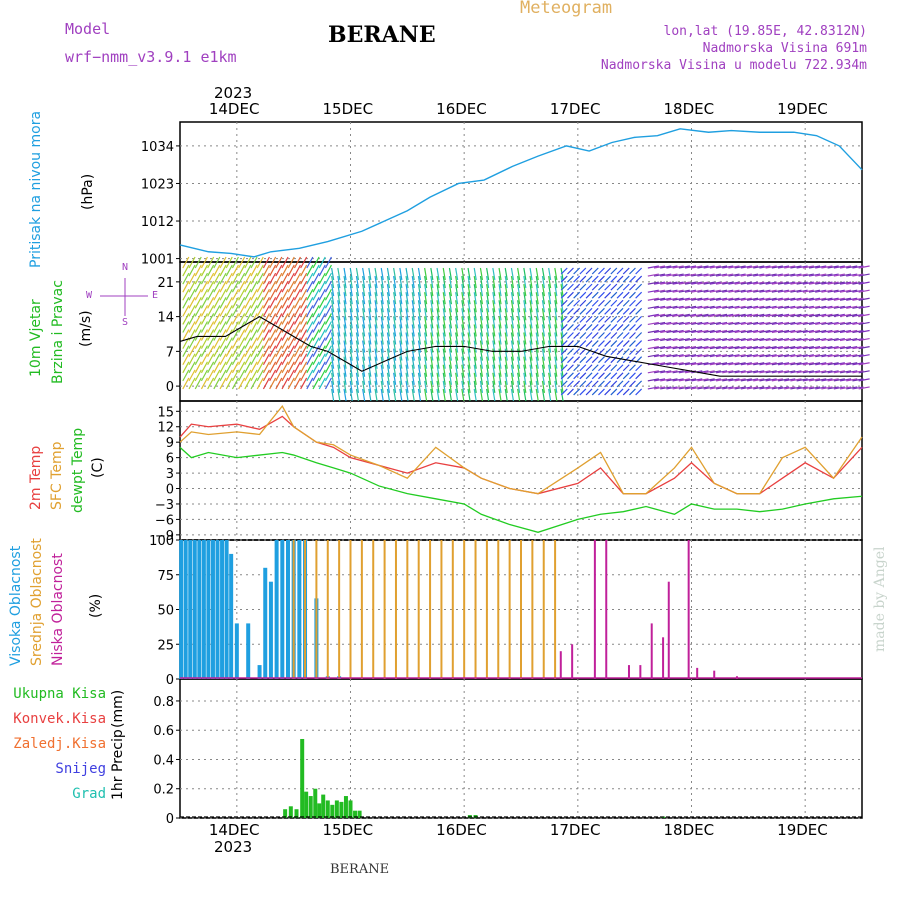 The image size is (900, 900). What do you see at coordinates (306, 804) in the screenshot?
I see `precip-bar` at bounding box center [306, 804].